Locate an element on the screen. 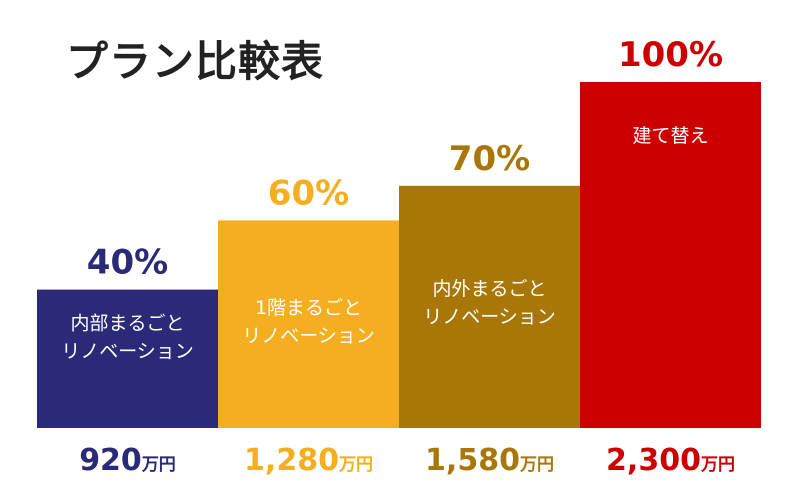 The height and width of the screenshot is (503, 800). bar-label-2-line-1: 1階まるごと is located at coordinates (308, 308).